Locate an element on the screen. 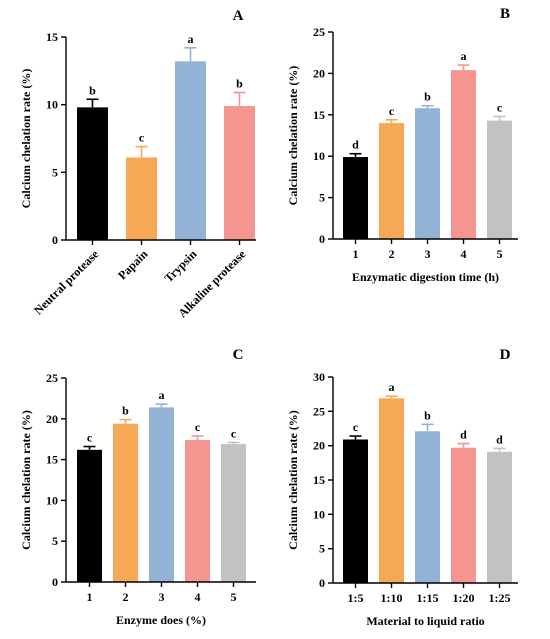  x-tick-label: 1:10 is located at coordinates (392, 598).